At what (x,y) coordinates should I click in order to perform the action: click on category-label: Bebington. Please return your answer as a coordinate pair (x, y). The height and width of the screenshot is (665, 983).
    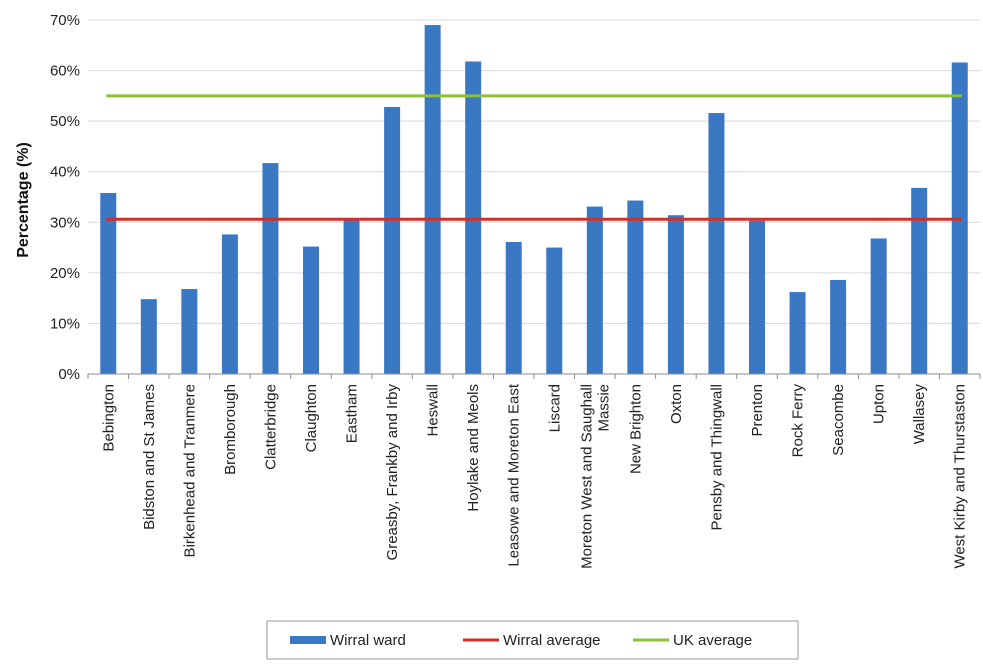
    Looking at the image, I should click on (108, 418).